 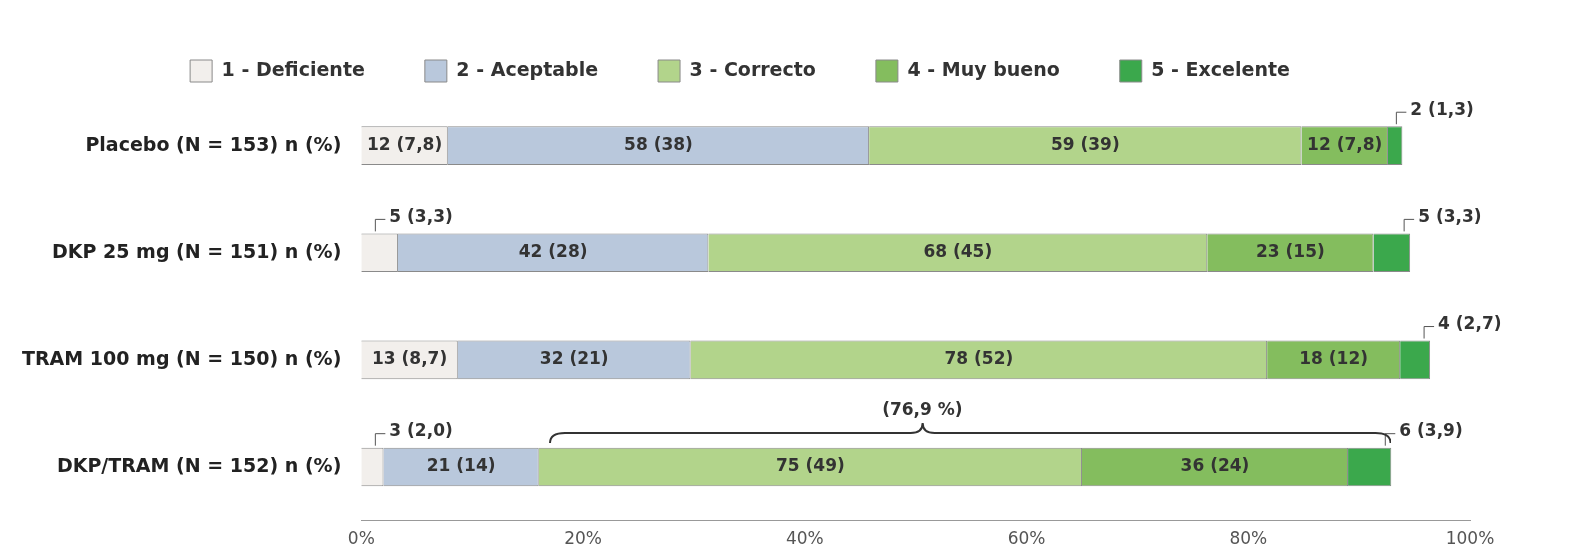 I want to click on data-label: 13 (8,7), so click(x=409, y=358).